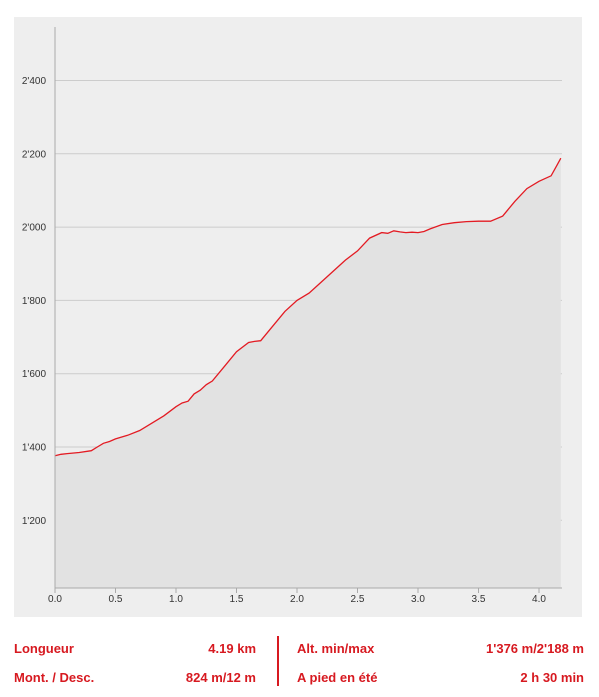 Image resolution: width=599 pixels, height=697 pixels. I want to click on x-tick-label: 1.5, so click(237, 599).